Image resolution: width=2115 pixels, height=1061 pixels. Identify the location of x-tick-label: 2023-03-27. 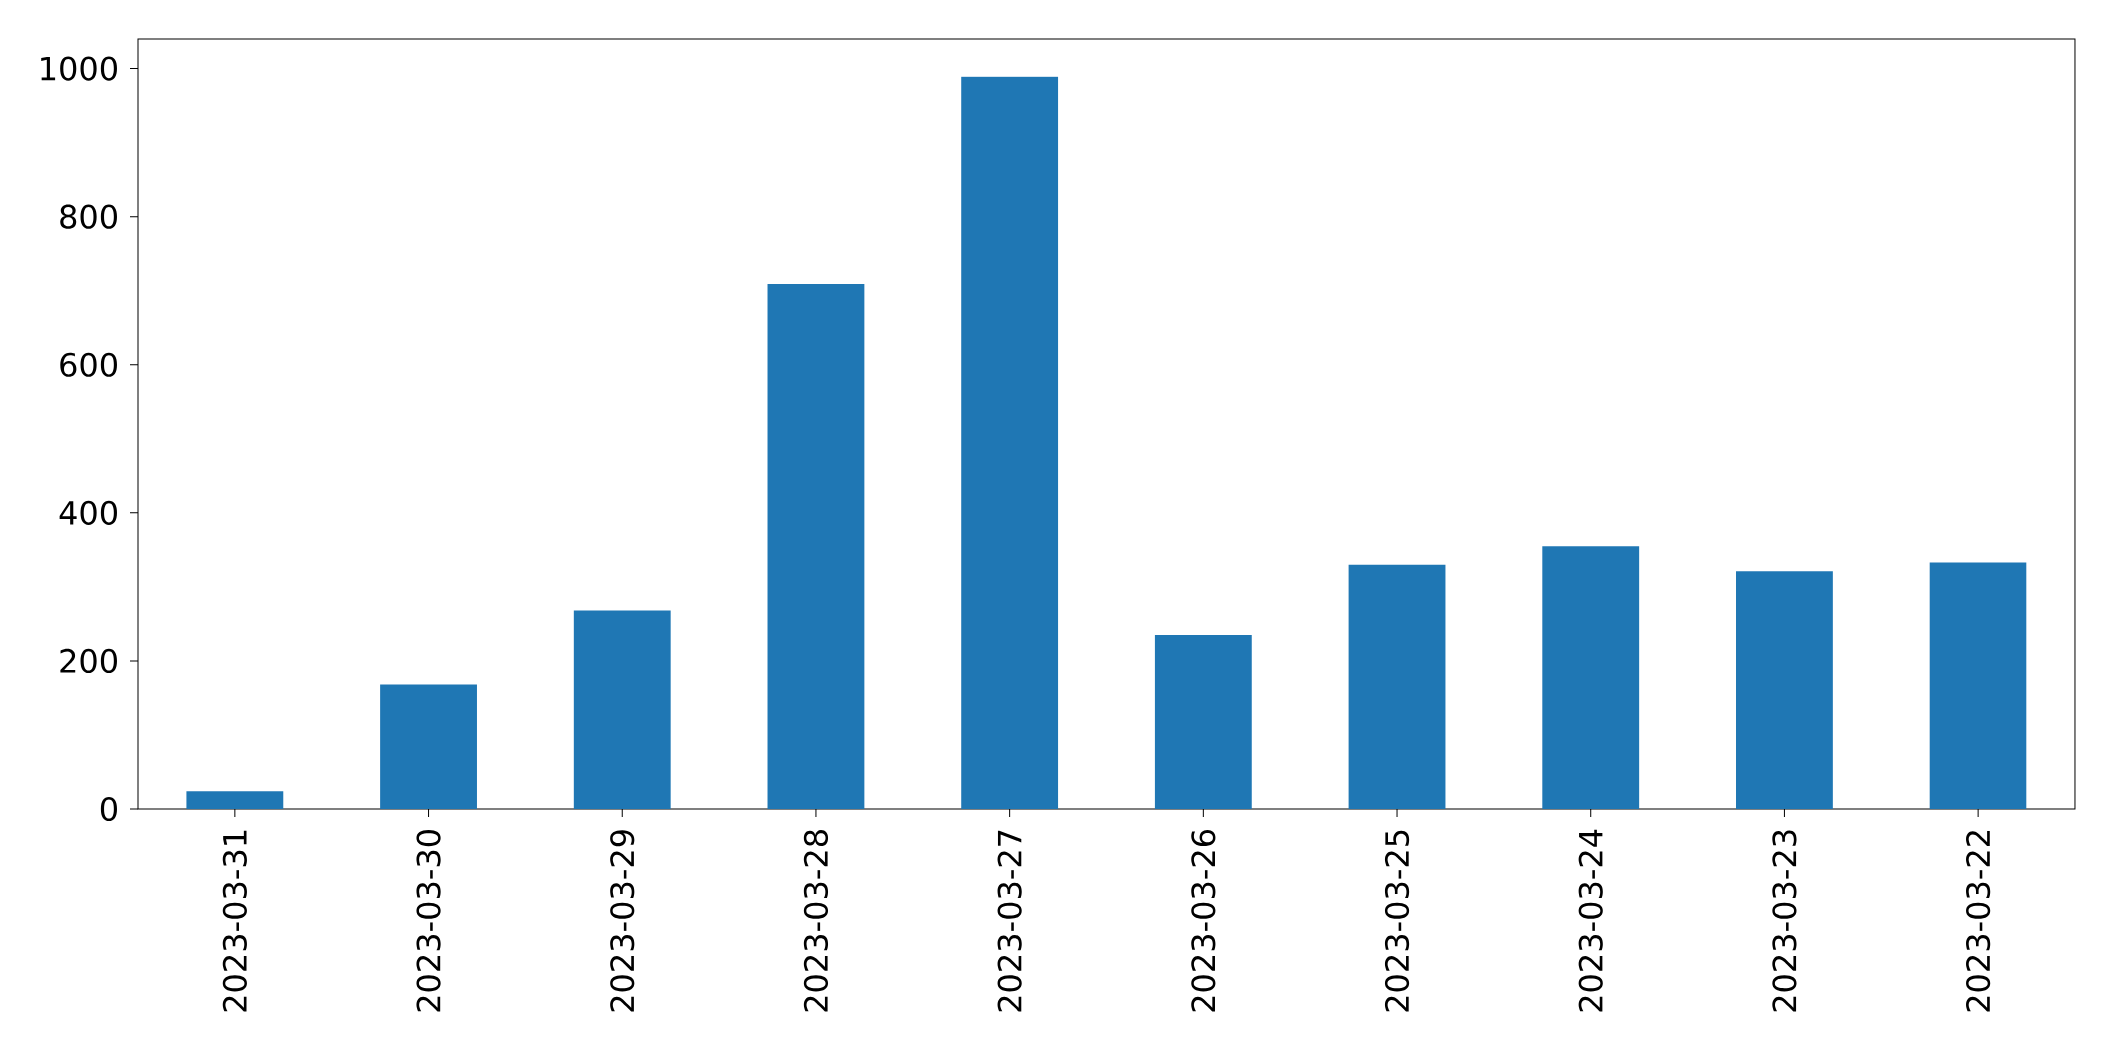
(1009, 921).